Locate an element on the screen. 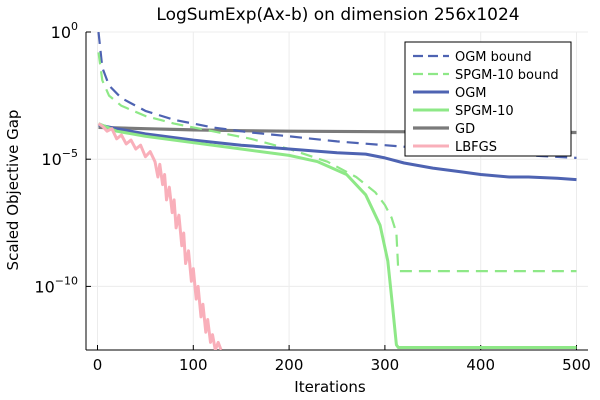  y-axis-ticks: 10⁰ 10⁻⁵ 10⁻¹⁰ is located at coordinates (62, 158).